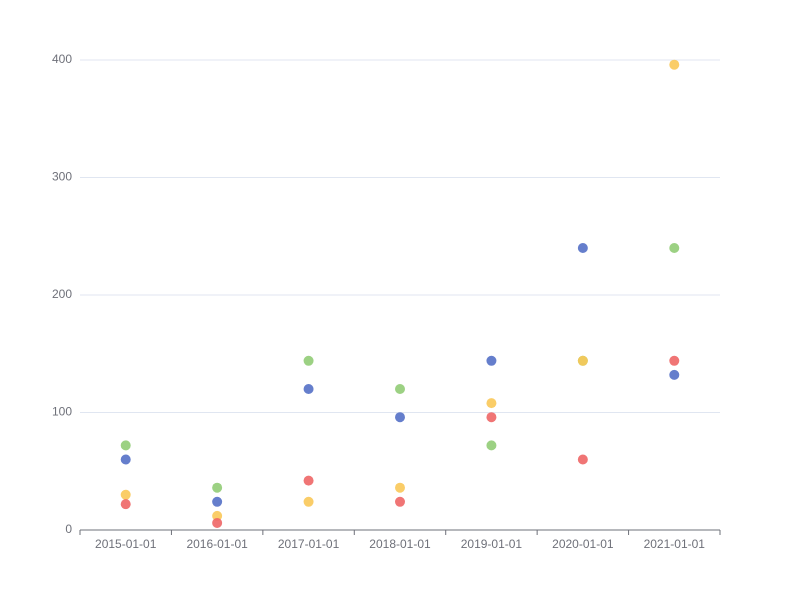 The width and height of the screenshot is (800, 600). What do you see at coordinates (675, 544) in the screenshot?
I see `x-tick-label: 2021-01-01` at bounding box center [675, 544].